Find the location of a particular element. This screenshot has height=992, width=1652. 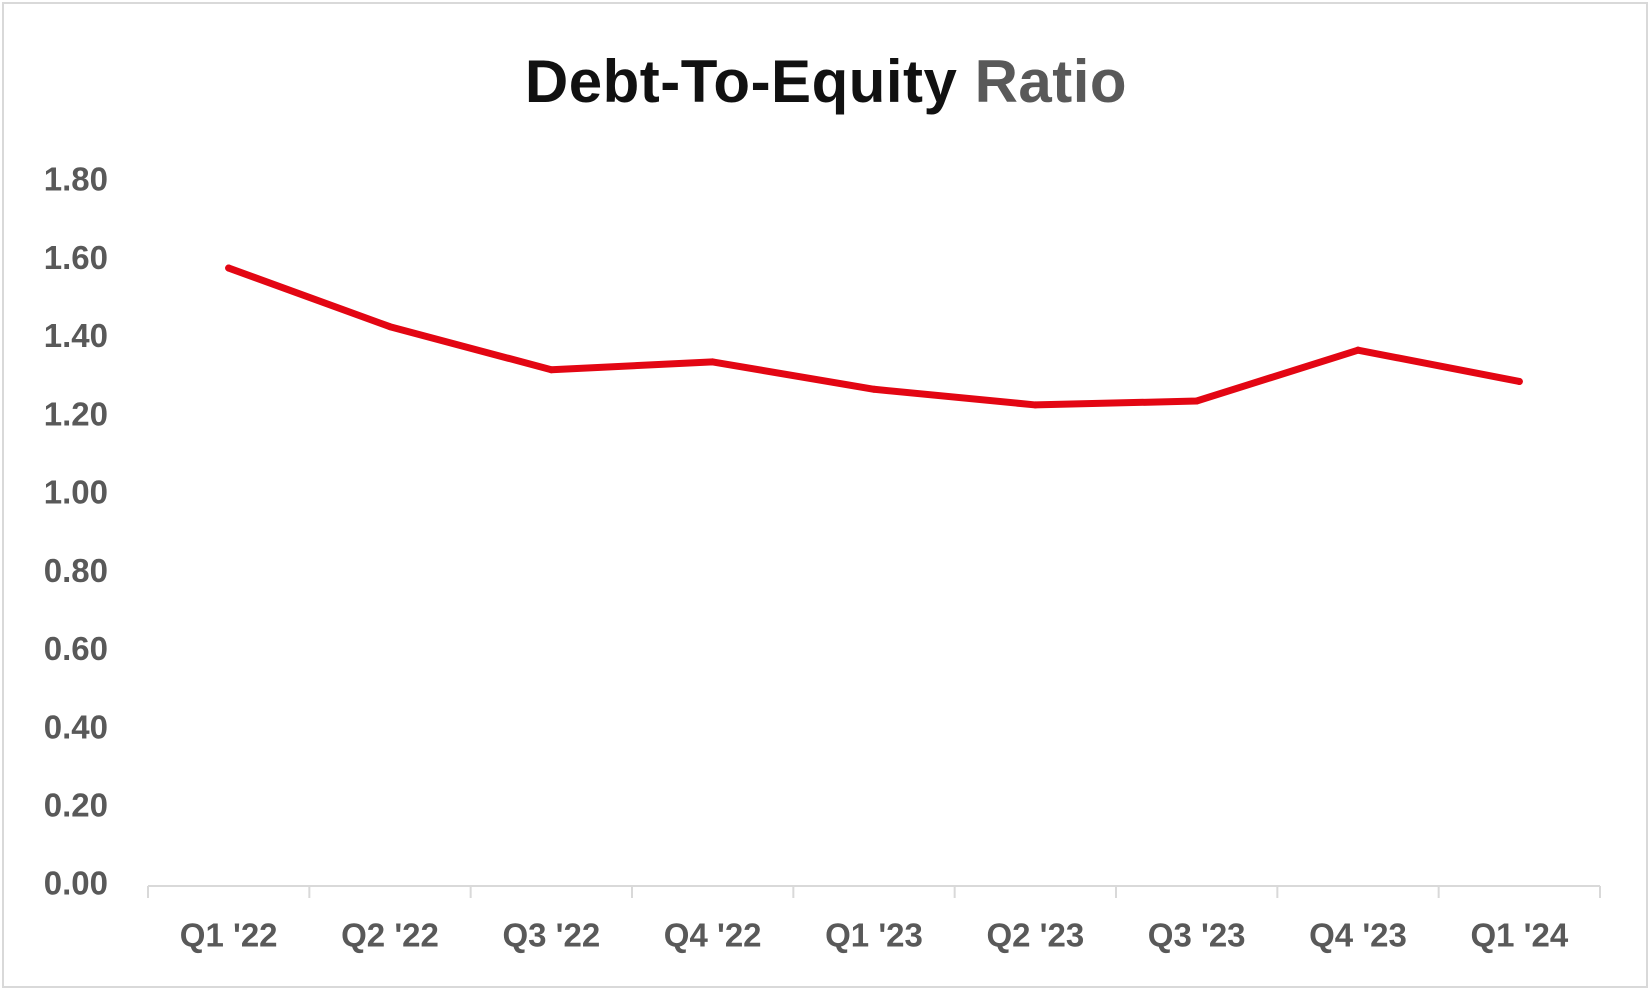

y-tick-label: 1.40 is located at coordinates (76, 335).